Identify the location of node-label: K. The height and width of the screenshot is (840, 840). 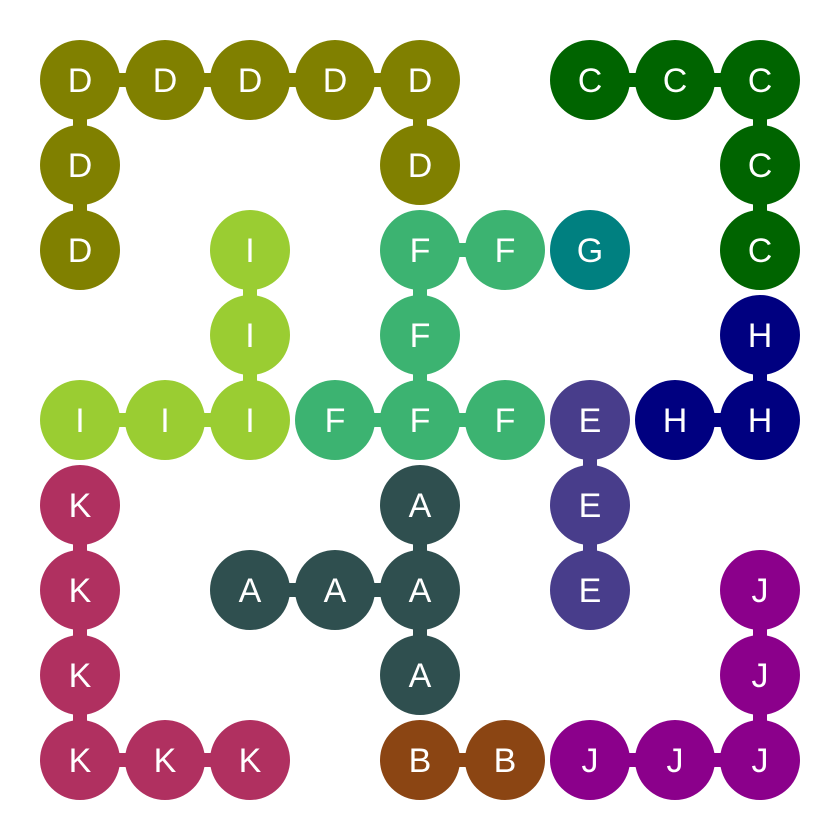
(80, 676).